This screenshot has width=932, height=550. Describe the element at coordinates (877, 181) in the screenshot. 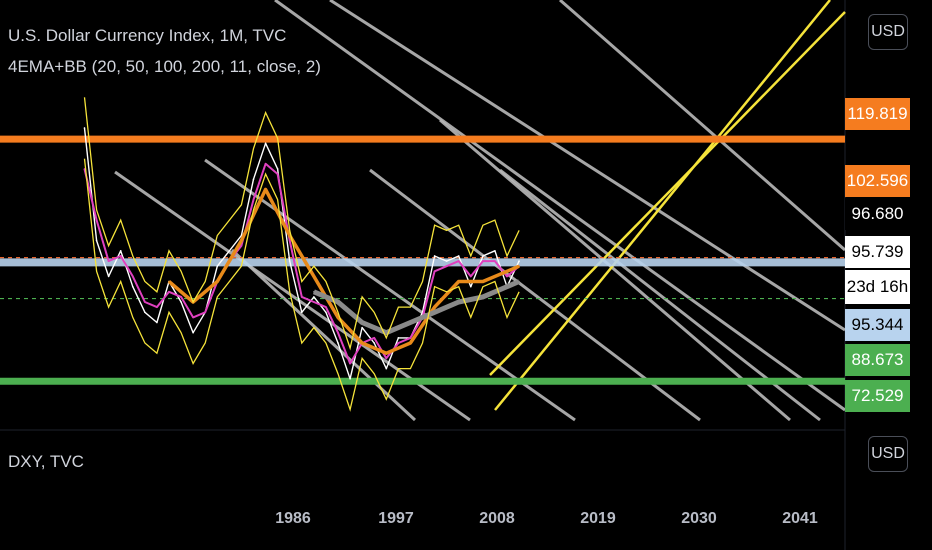

I see `price-tag-102: 102.596` at that location.